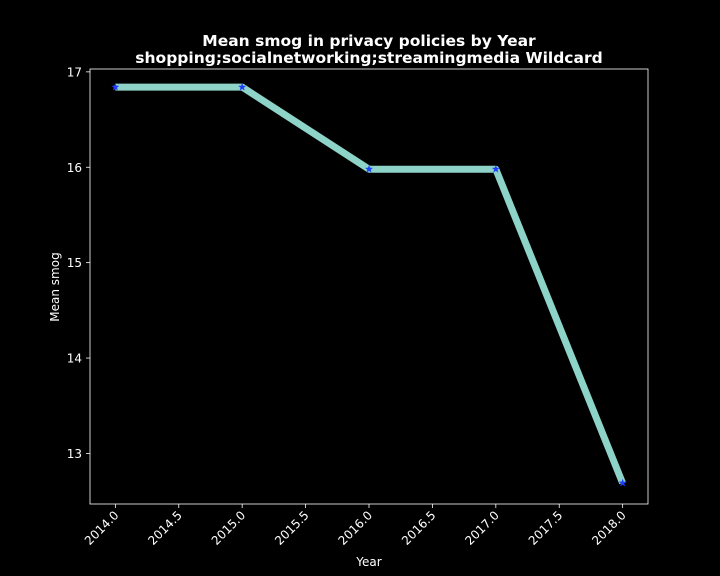 The width and height of the screenshot is (720, 576). What do you see at coordinates (74, 359) in the screenshot?
I see `y-tick-label: 14` at bounding box center [74, 359].